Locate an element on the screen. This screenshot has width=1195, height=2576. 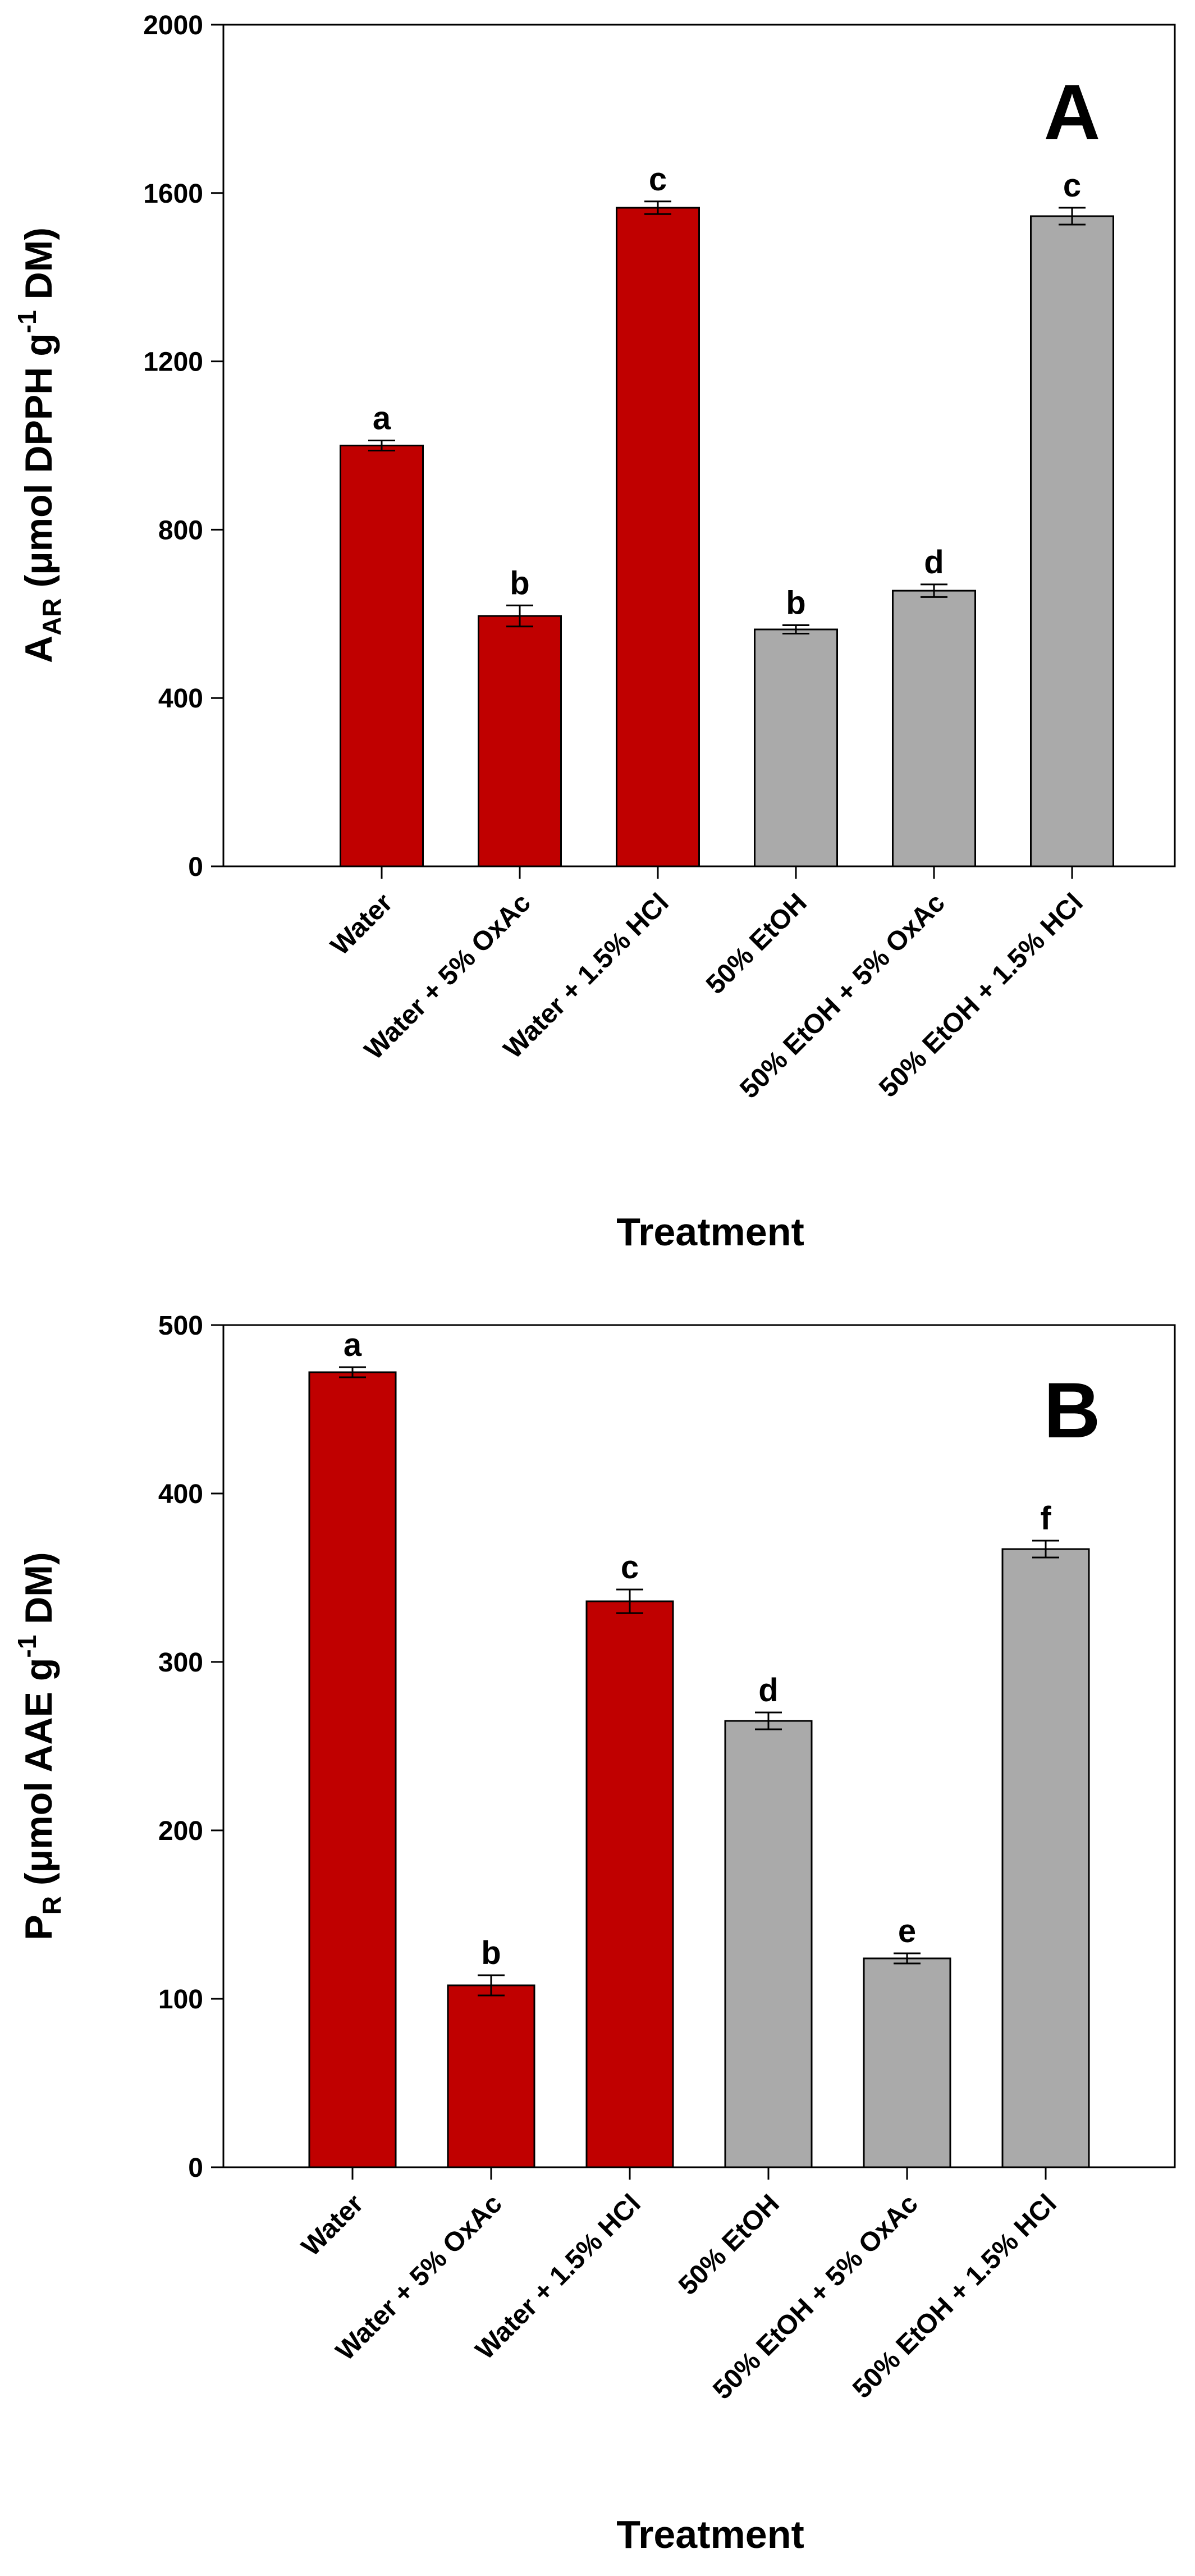
panel-b-y-title-part: -1 is located at coordinates (27, 1646).